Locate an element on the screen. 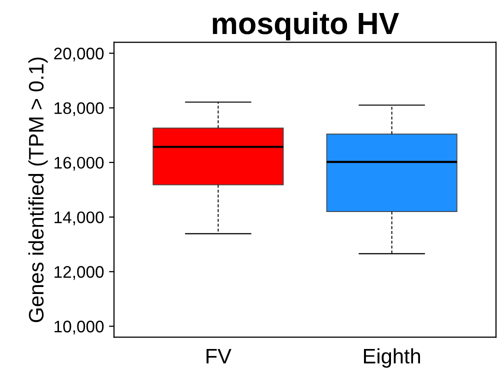  y-tick-label: 16,000 is located at coordinates (79, 163).